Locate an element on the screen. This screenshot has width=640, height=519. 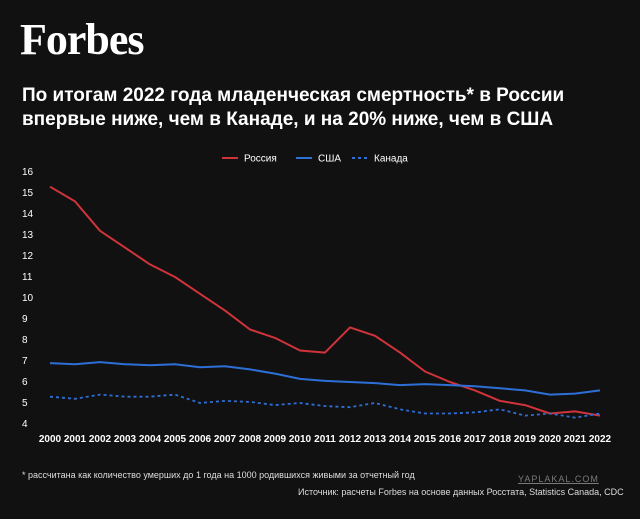
x-tick-label-2008: 2008 is located at coordinates (250, 439).